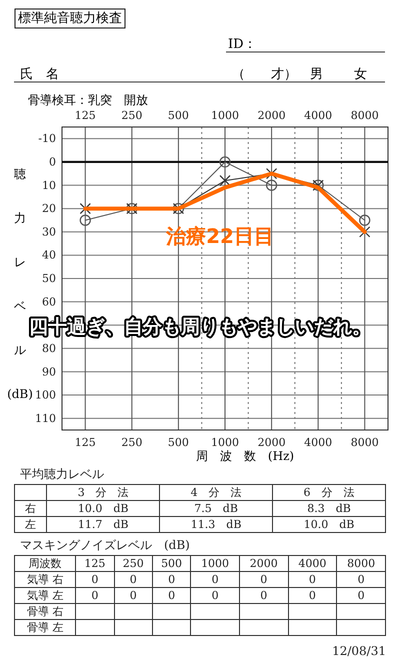 This screenshot has width=400, height=668. What do you see at coordinates (45, 628) in the screenshot?
I see `text: 骨導 左` at bounding box center [45, 628].